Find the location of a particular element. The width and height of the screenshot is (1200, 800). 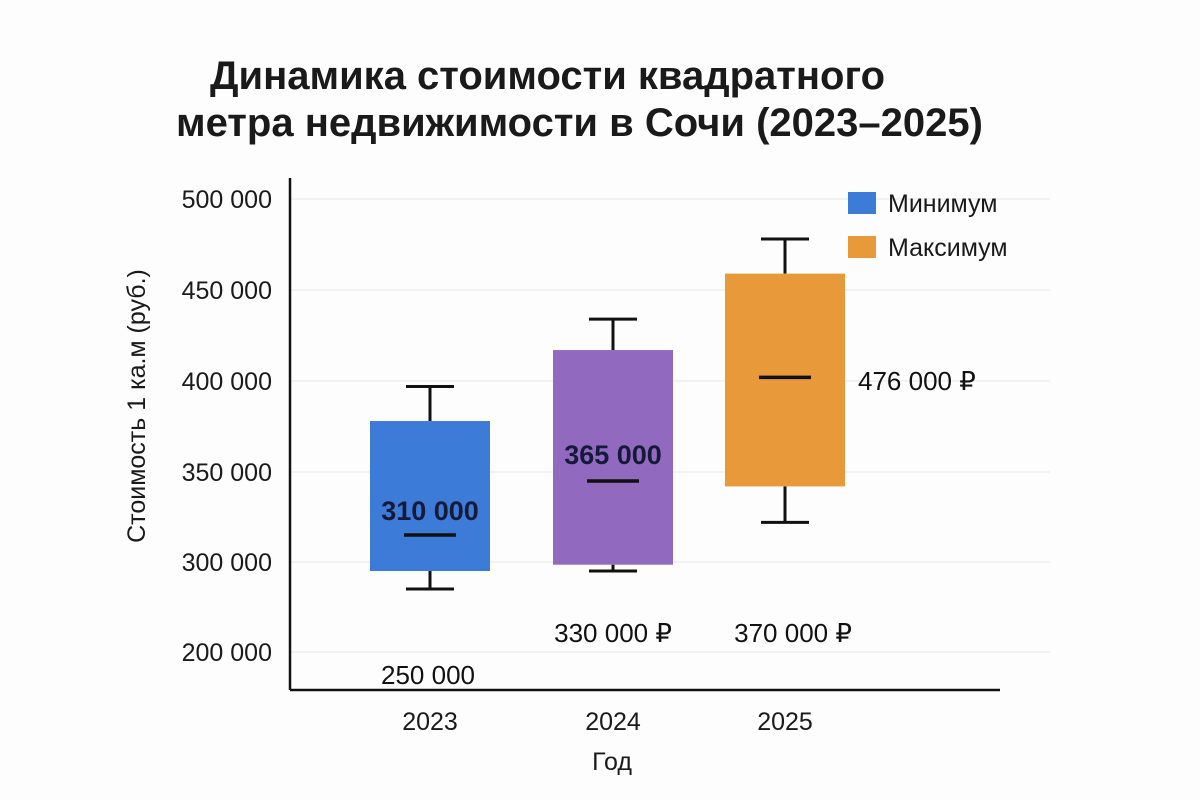

y-tick-label: 400 000 is located at coordinates (227, 382).